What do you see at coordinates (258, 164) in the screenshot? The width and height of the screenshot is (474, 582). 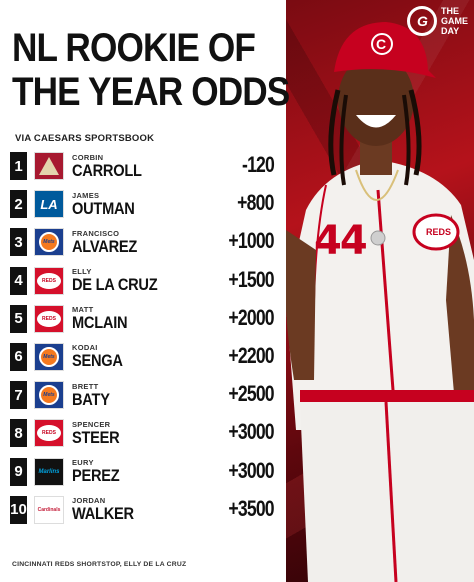 I see `odds-value: -120` at bounding box center [258, 164].